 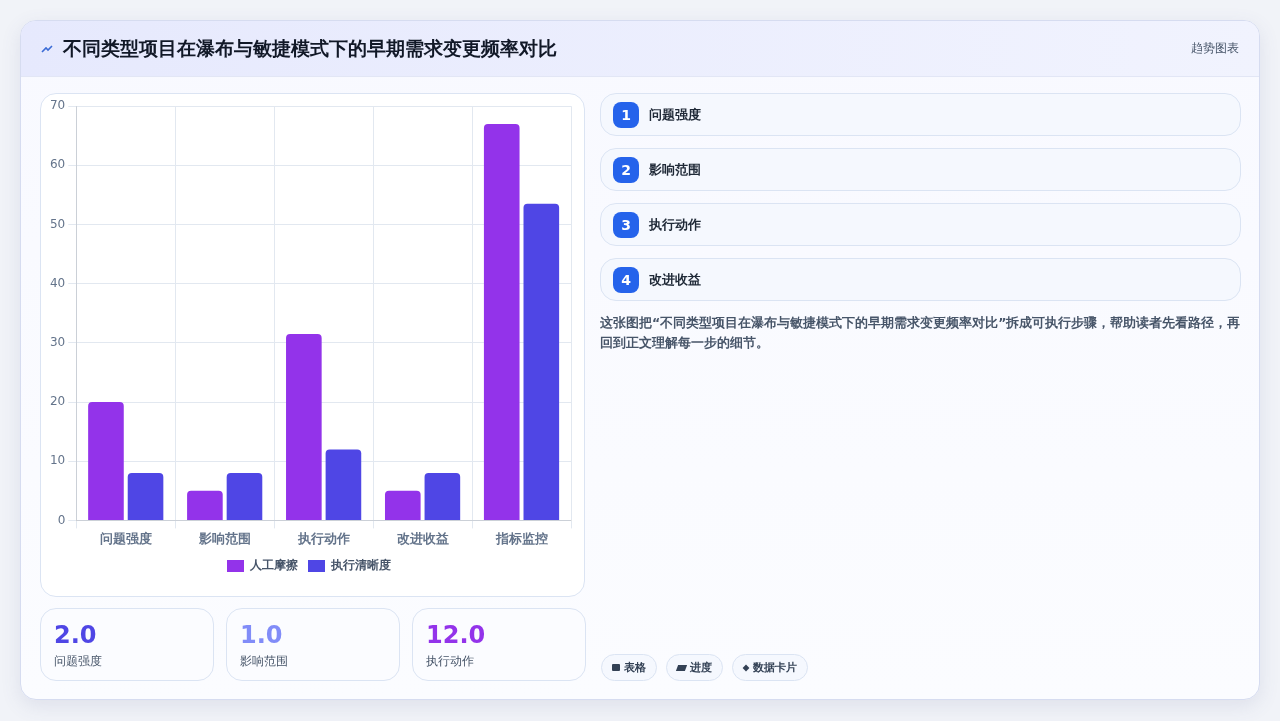 I want to click on text: 数据卡片, so click(x=770, y=667).